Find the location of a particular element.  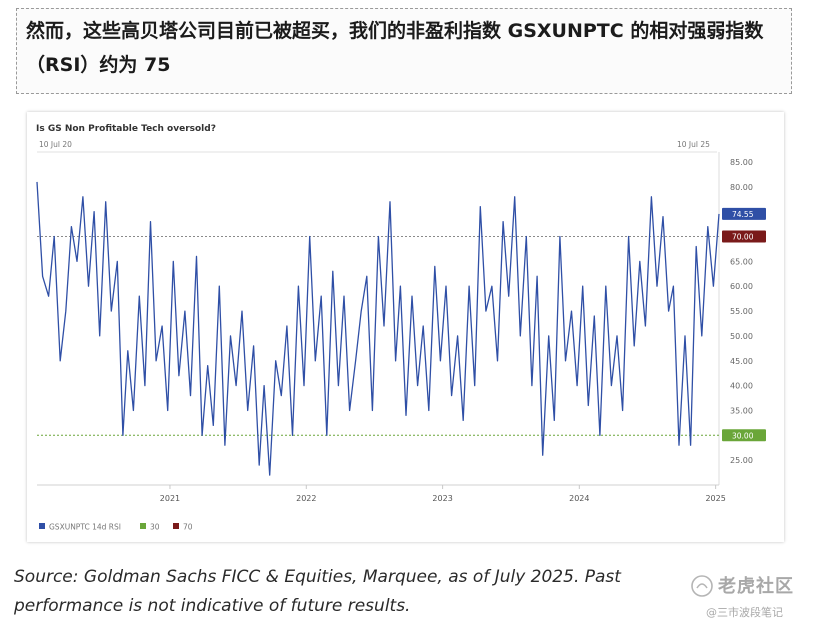

range-start-label: 10 Jul 20 is located at coordinates (55, 144).